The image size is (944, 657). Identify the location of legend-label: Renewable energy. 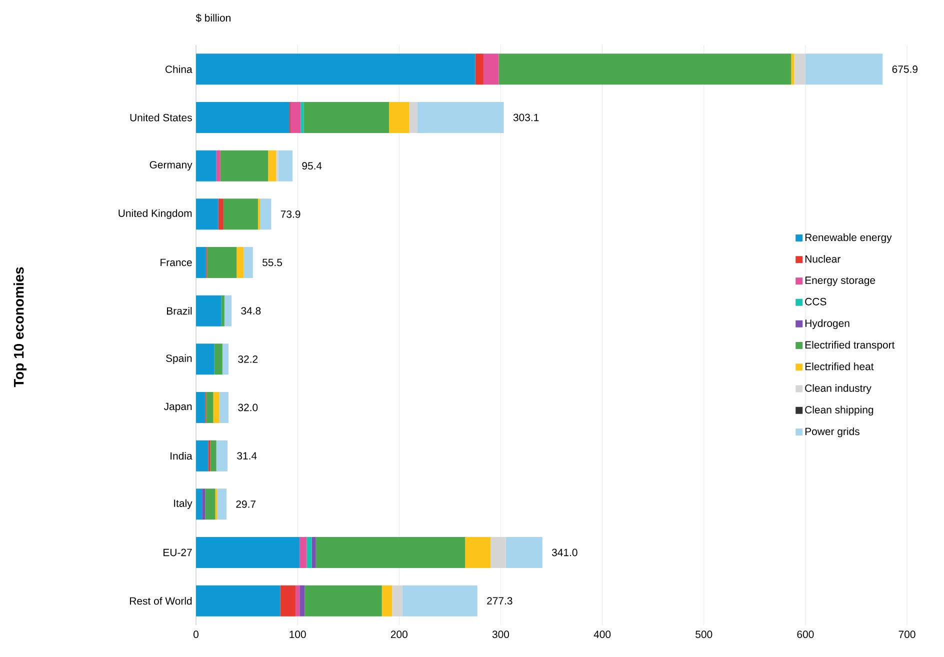
(848, 238).